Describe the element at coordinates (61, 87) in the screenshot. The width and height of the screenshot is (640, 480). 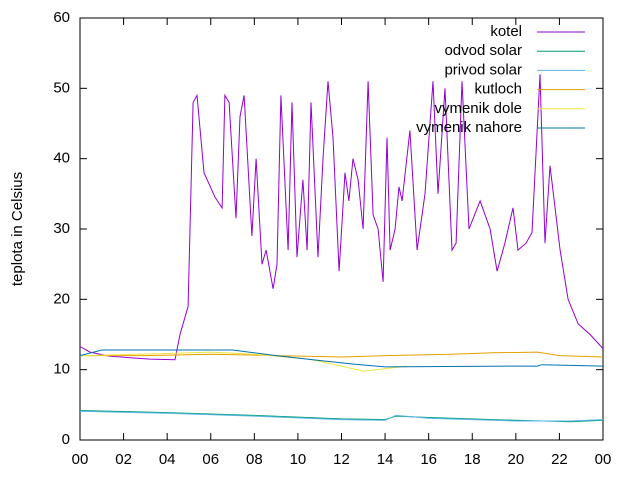
I see `y-tick-label: 50` at that location.